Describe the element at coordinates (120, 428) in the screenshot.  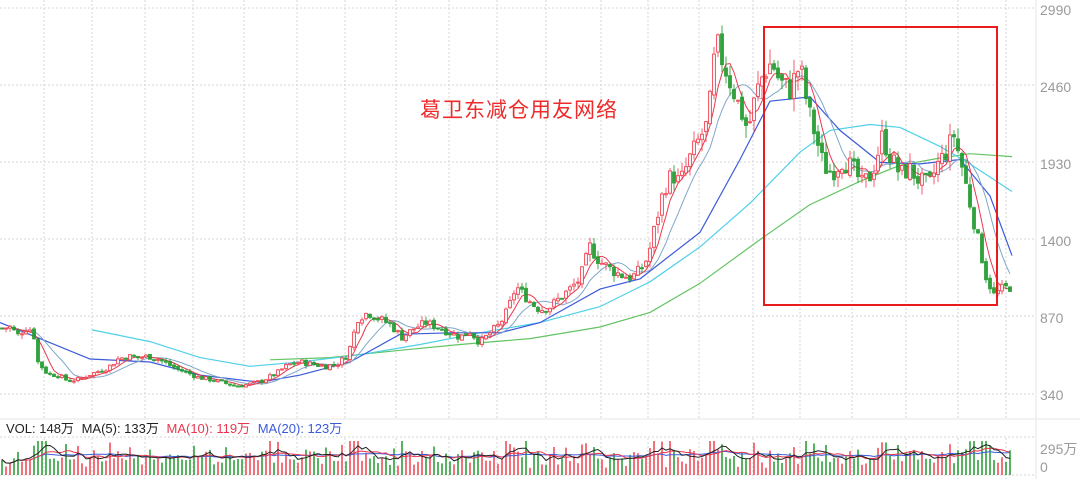
I see `legend-ma5: MA(5): 133万` at that location.